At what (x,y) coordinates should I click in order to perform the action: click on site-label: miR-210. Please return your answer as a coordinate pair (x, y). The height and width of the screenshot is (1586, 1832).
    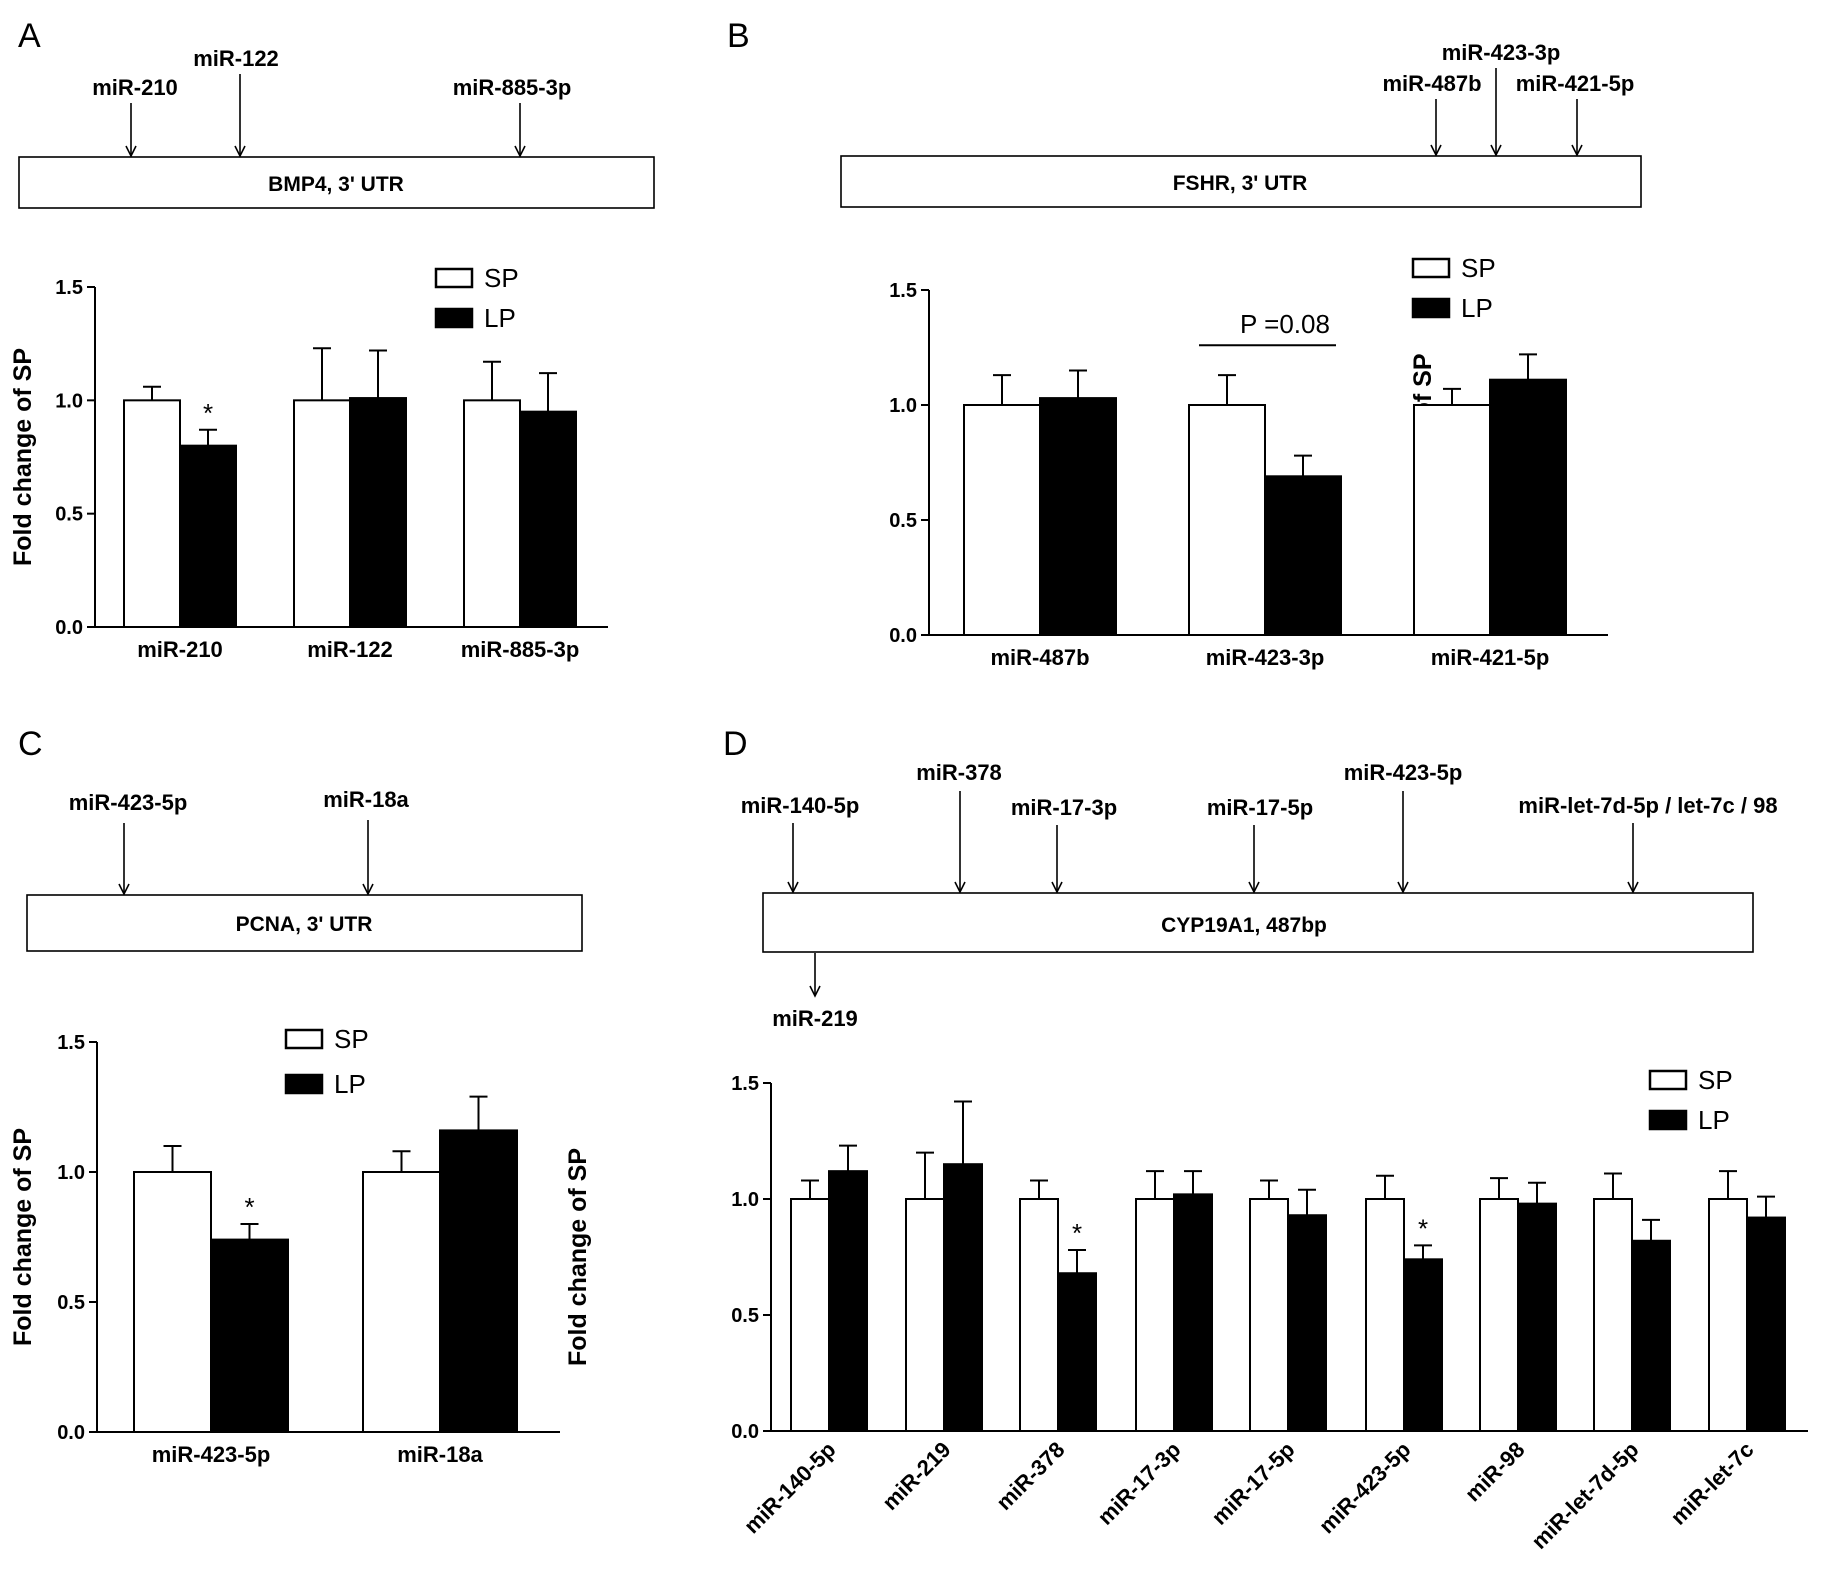
    Looking at the image, I should click on (135, 87).